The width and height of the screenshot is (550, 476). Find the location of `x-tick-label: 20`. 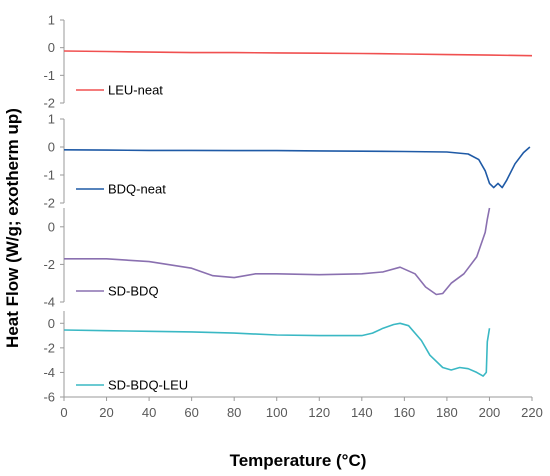

x-tick-label: 20 is located at coordinates (106, 412).